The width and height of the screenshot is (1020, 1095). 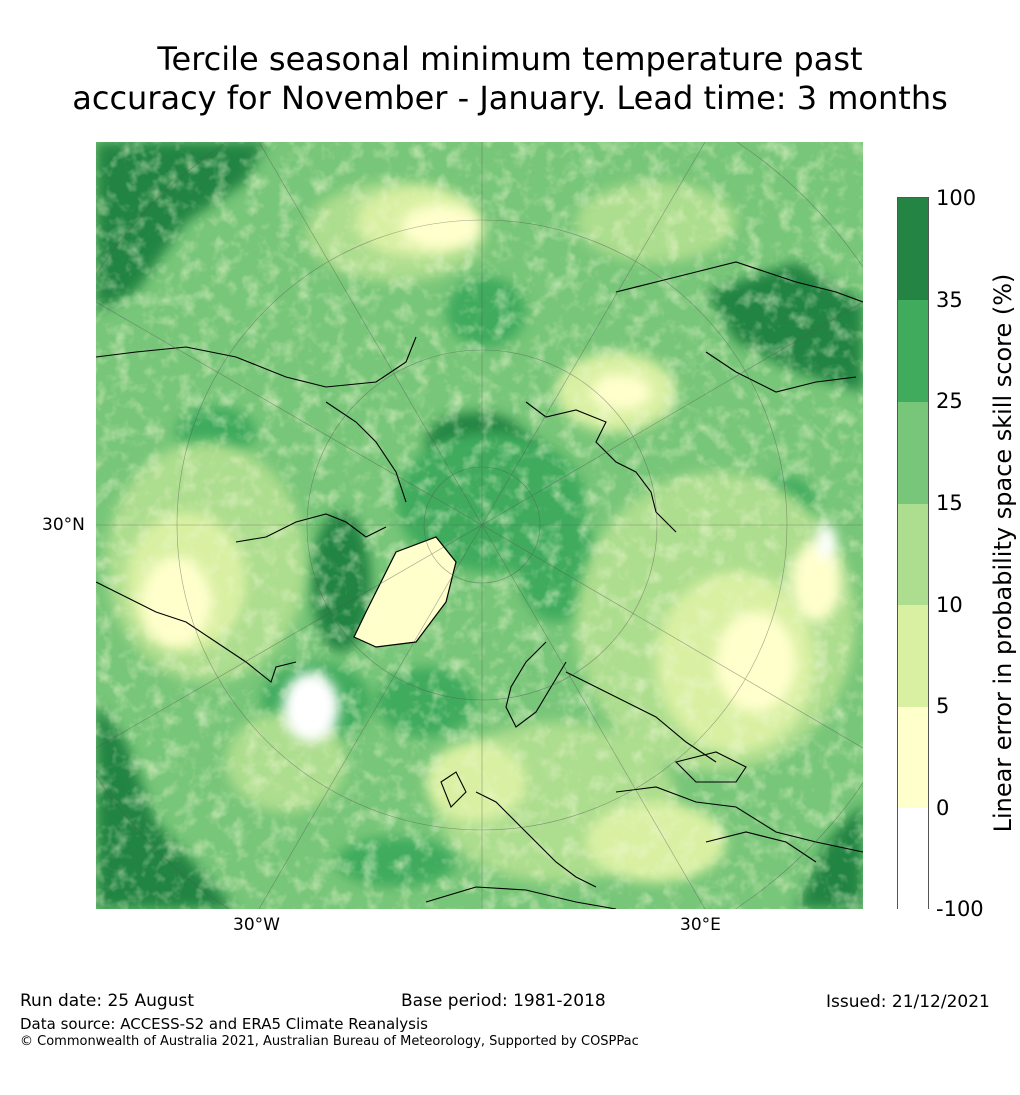 What do you see at coordinates (256, 925) in the screenshot?
I see `lon-label-30w: 30°W` at bounding box center [256, 925].